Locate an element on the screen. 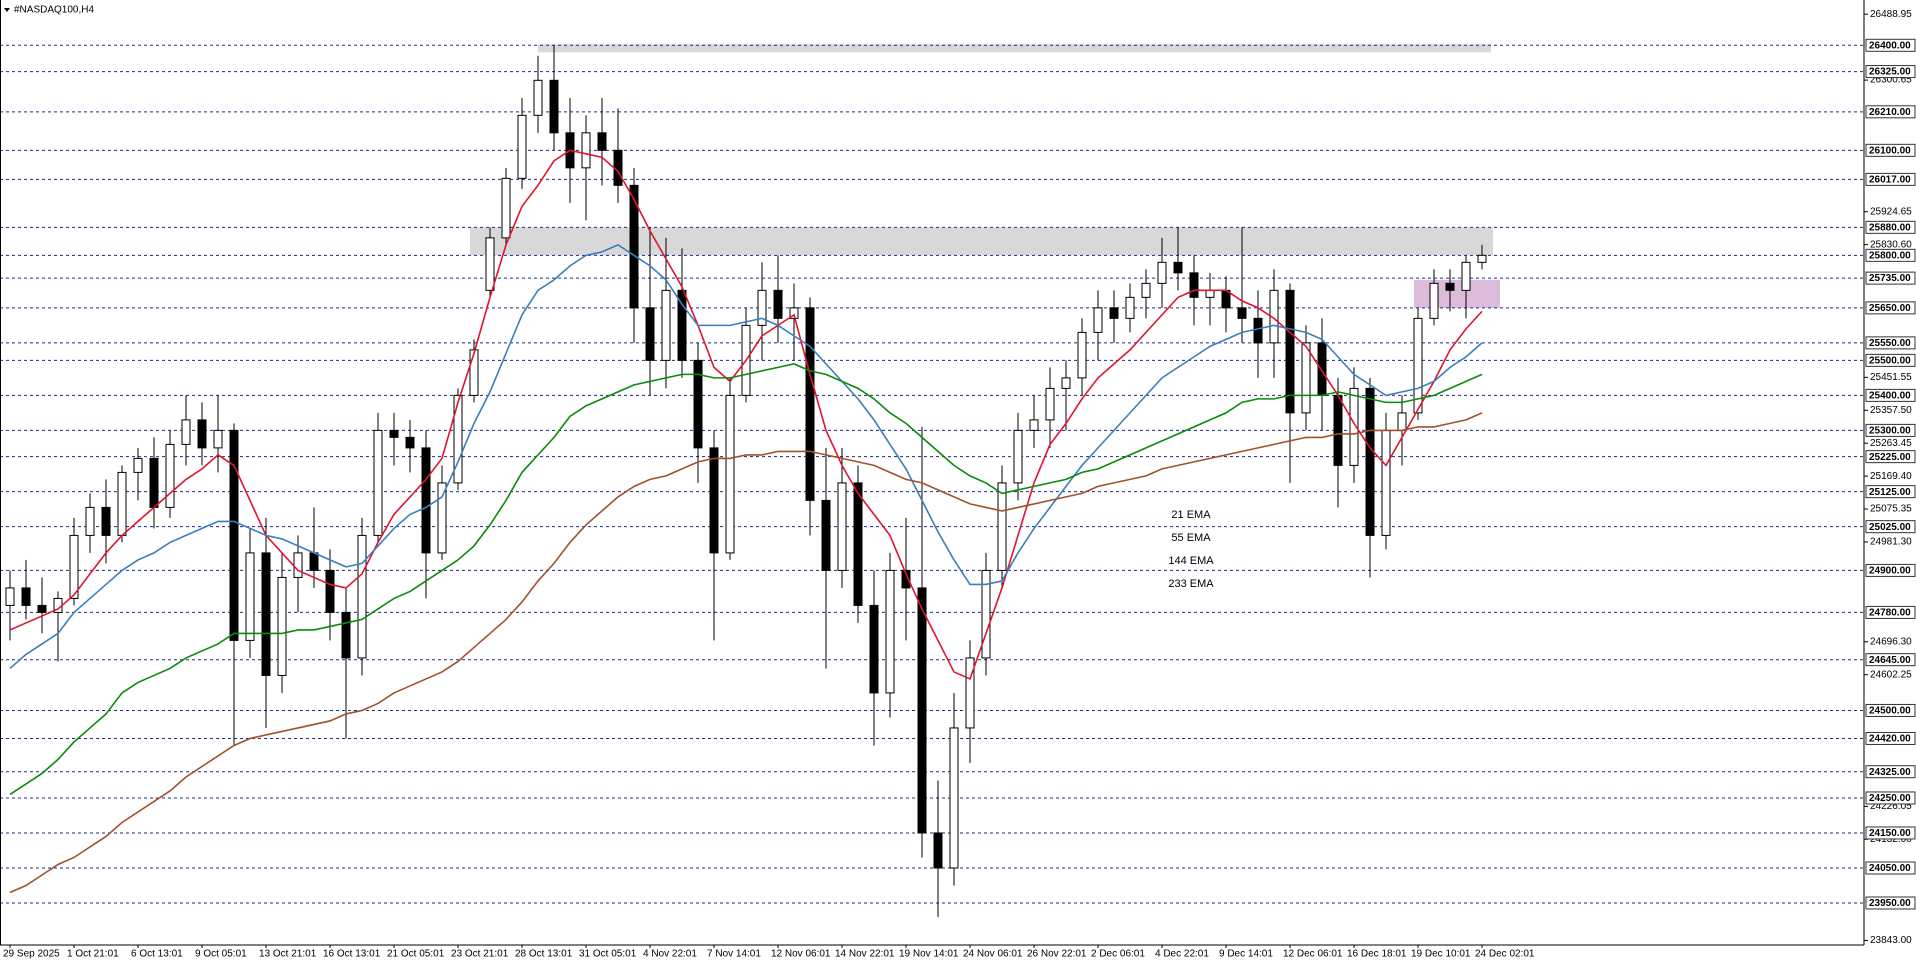 The width and height of the screenshot is (1916, 963). y-tick-label: 24696.30 is located at coordinates (1891, 641).